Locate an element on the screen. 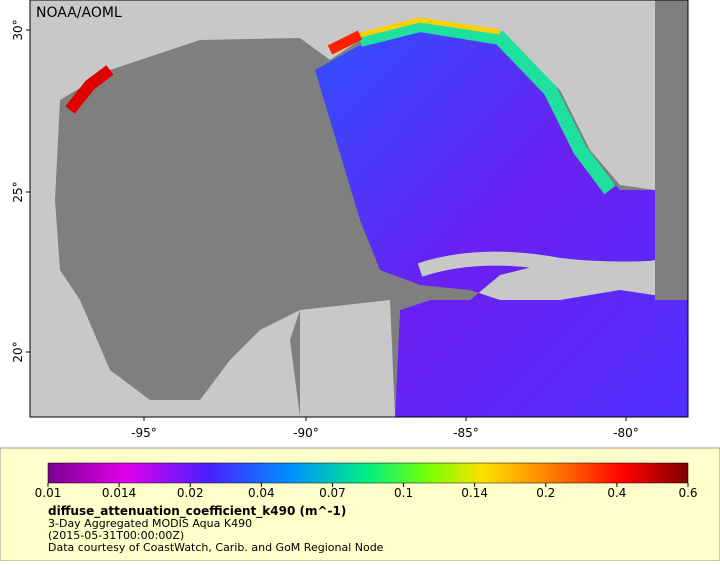 This screenshot has height=565, width=720. lon-label: -80° is located at coordinates (626, 433).